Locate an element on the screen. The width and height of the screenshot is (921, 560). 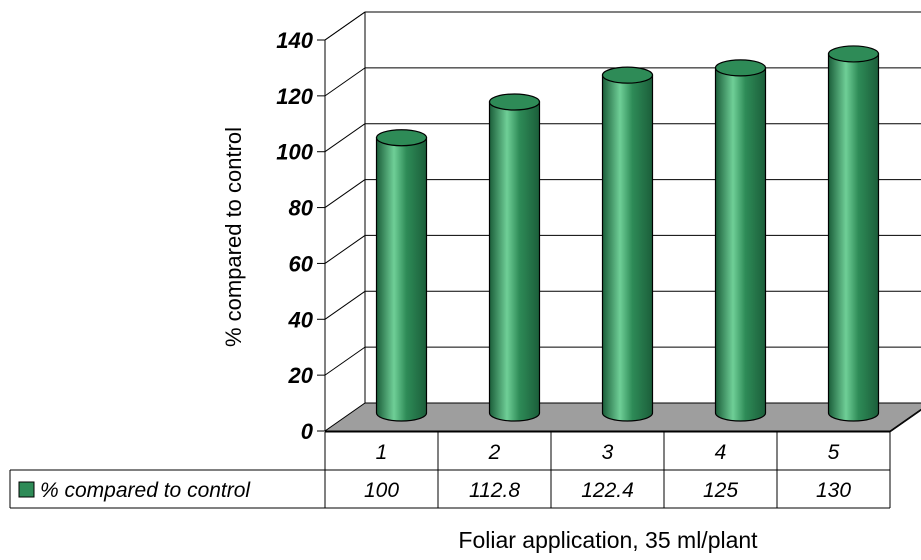
x-axis-label: Foliar application, 35 ml/plant is located at coordinates (608, 540).